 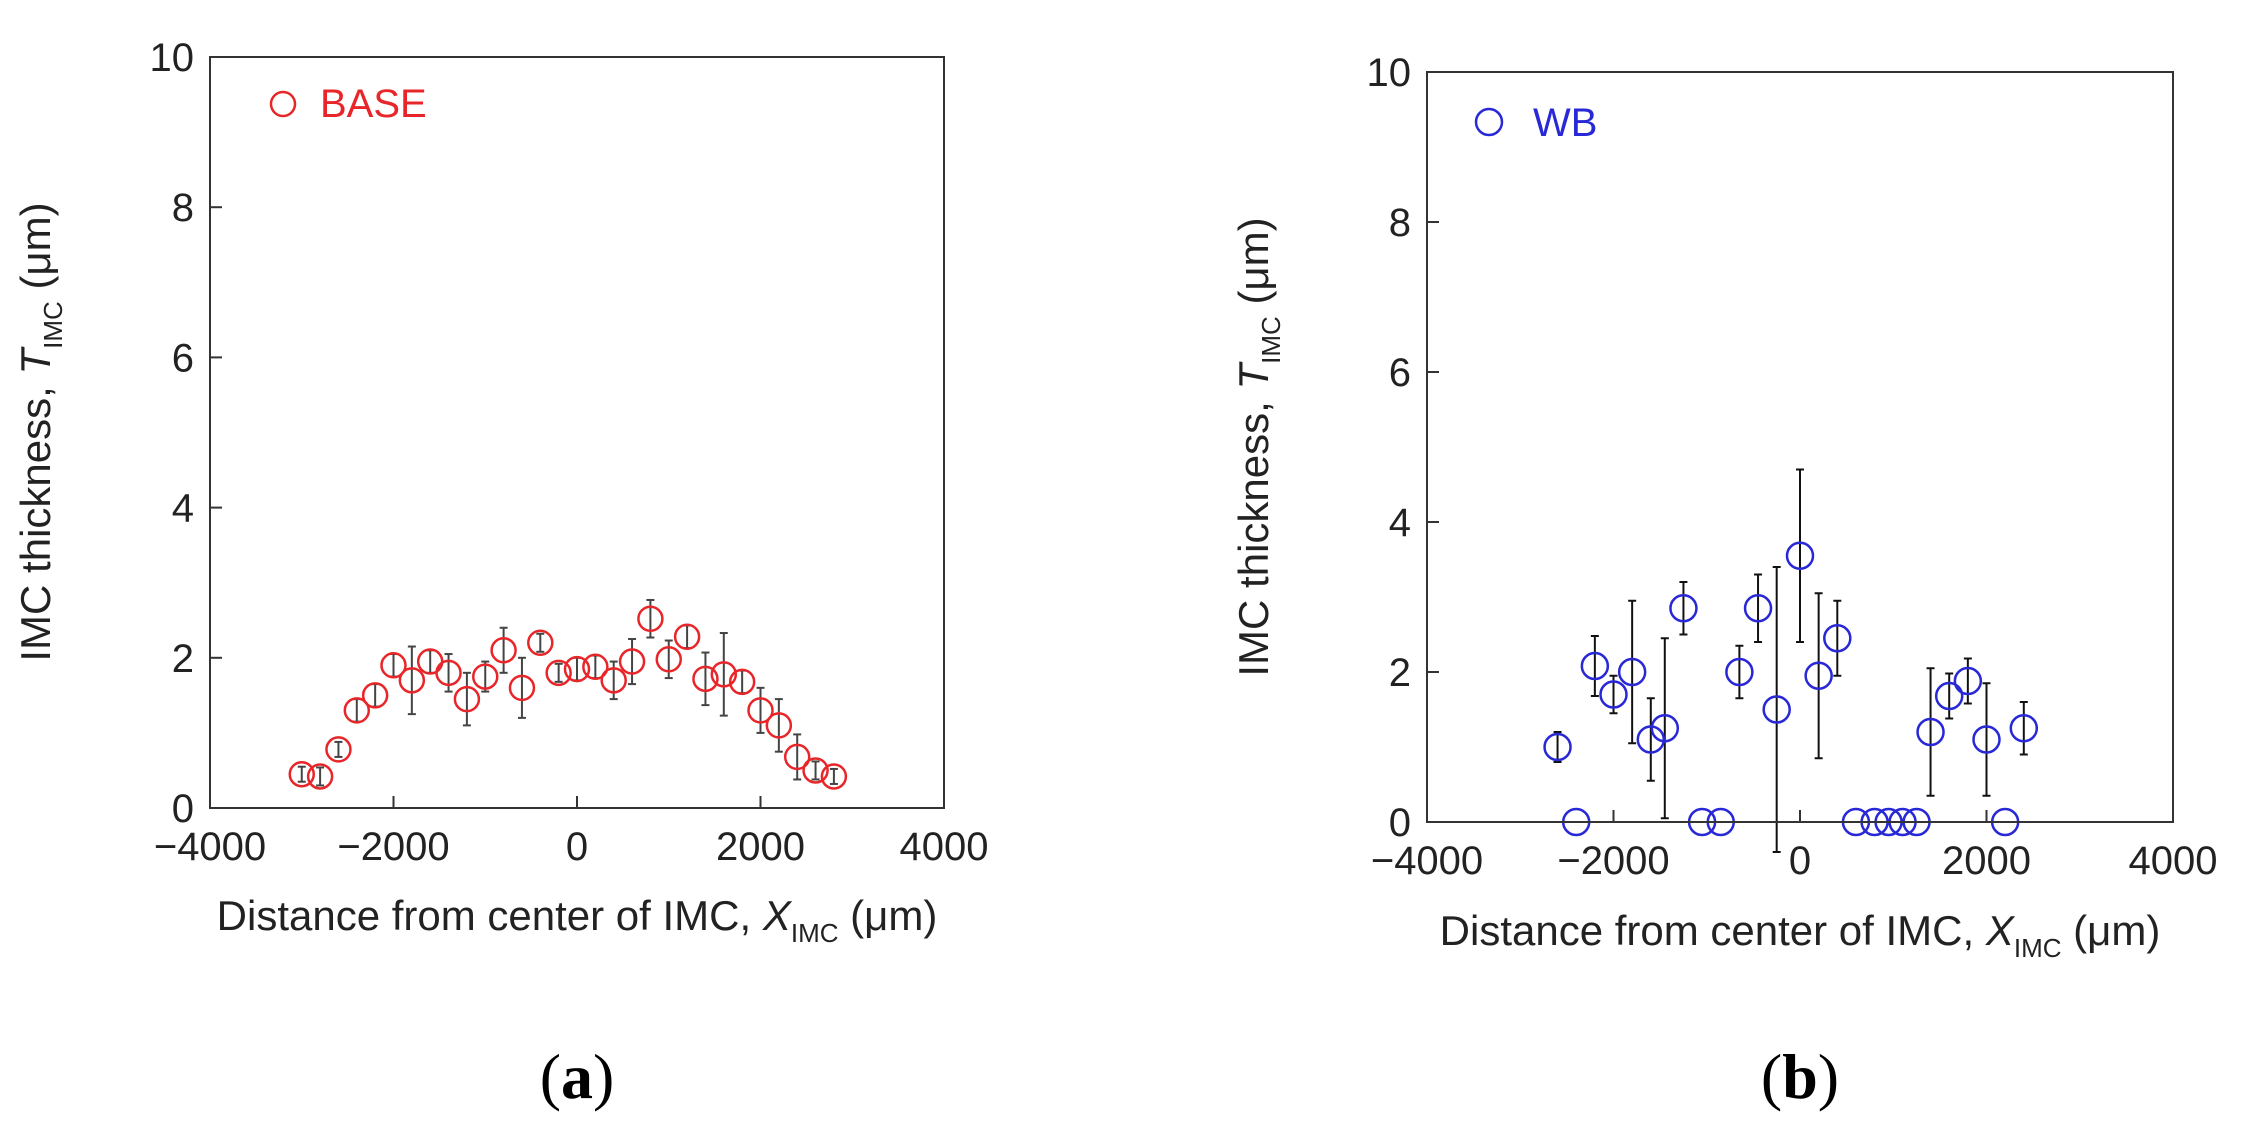 I want to click on chart-b-legend: WB, so click(x=1535, y=123).